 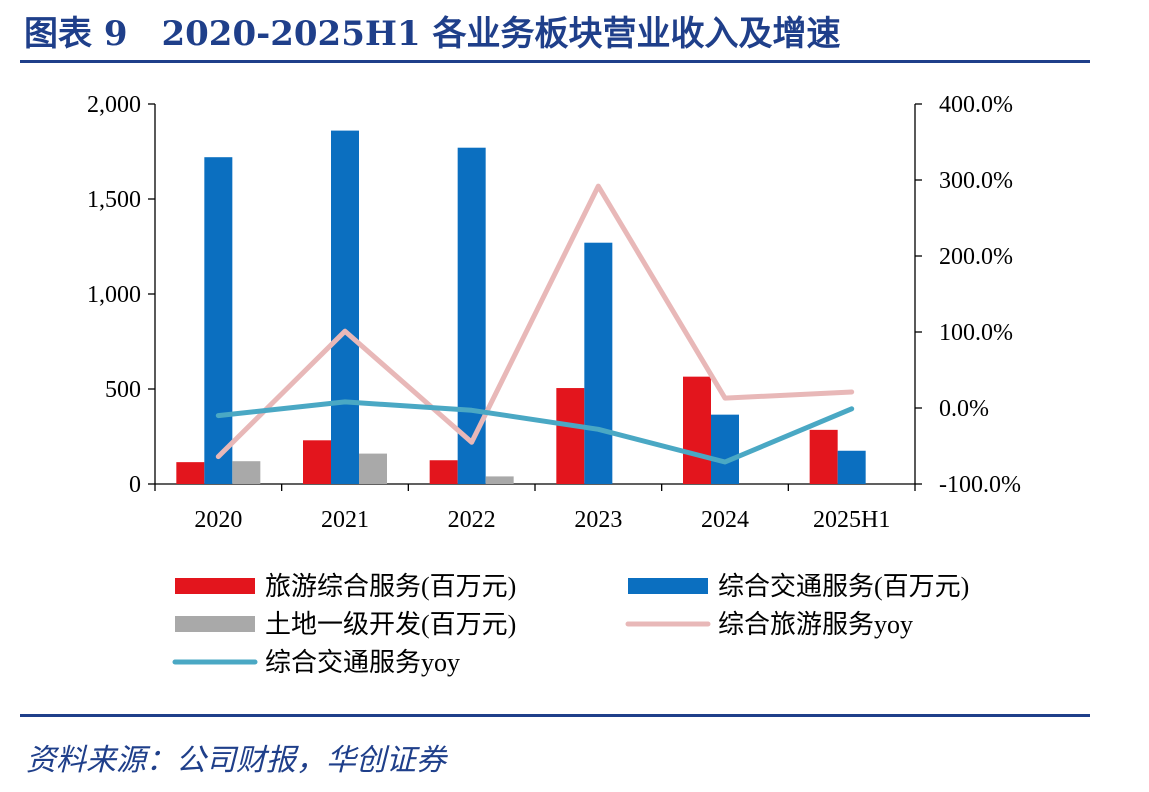 What do you see at coordinates (843, 586) in the screenshot?
I see `legend-label-transport: 综合交通服务(百万元)` at bounding box center [843, 586].